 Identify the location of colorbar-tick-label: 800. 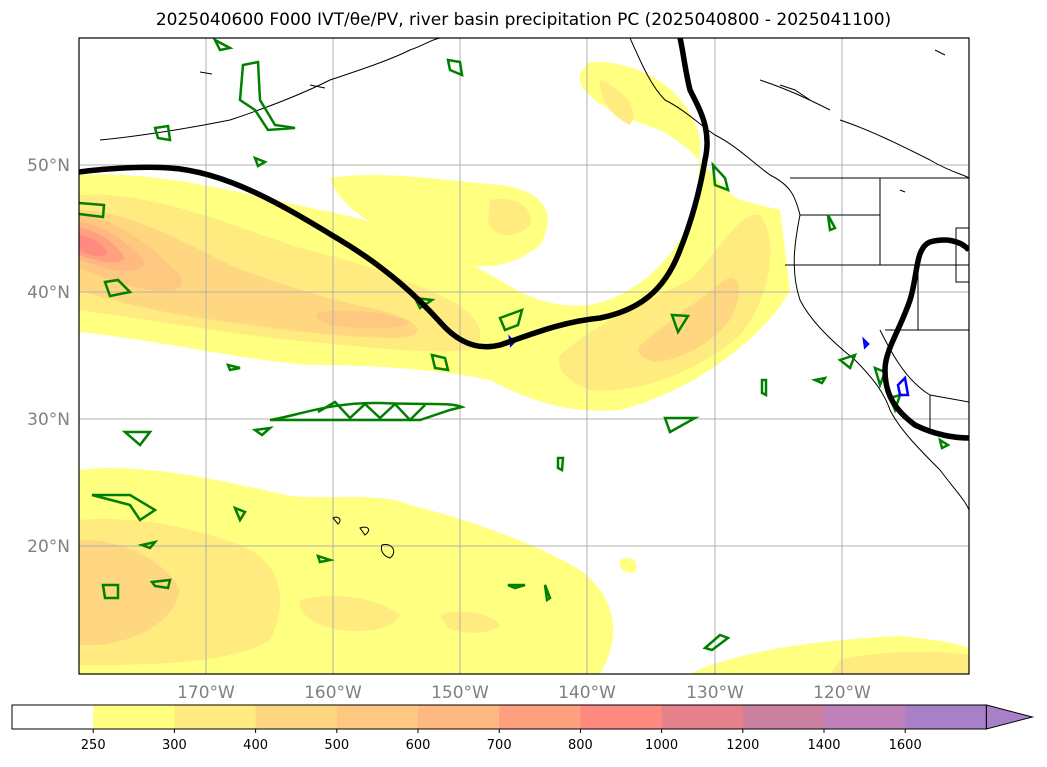
(580, 745).